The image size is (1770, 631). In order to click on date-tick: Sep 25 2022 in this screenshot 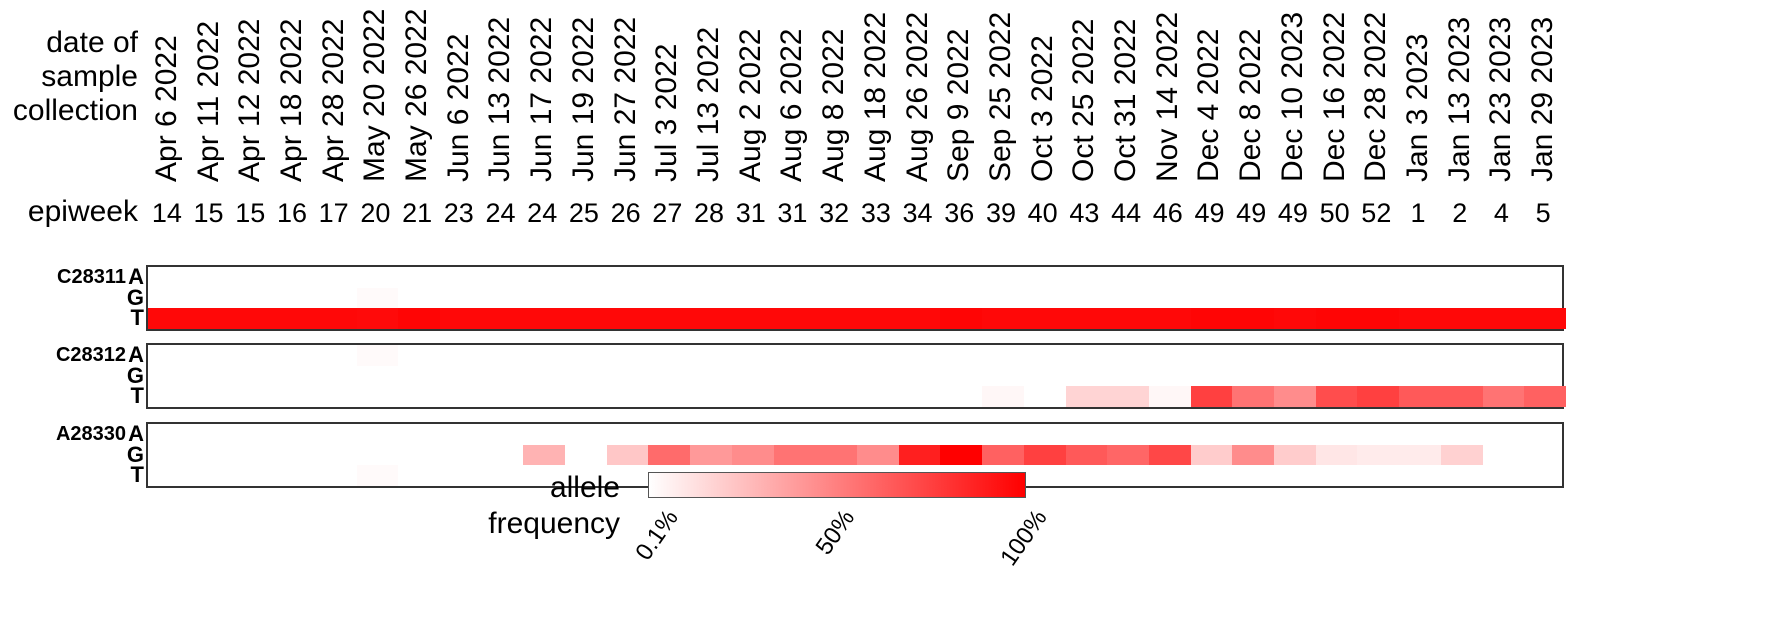, I will do `click(1000, 96)`.